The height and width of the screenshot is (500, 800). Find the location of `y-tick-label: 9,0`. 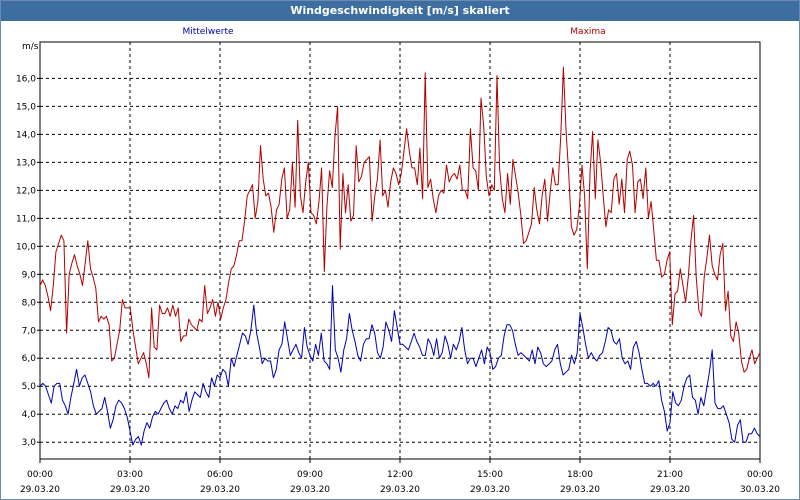

y-tick-label: 9,0 is located at coordinates (29, 275).